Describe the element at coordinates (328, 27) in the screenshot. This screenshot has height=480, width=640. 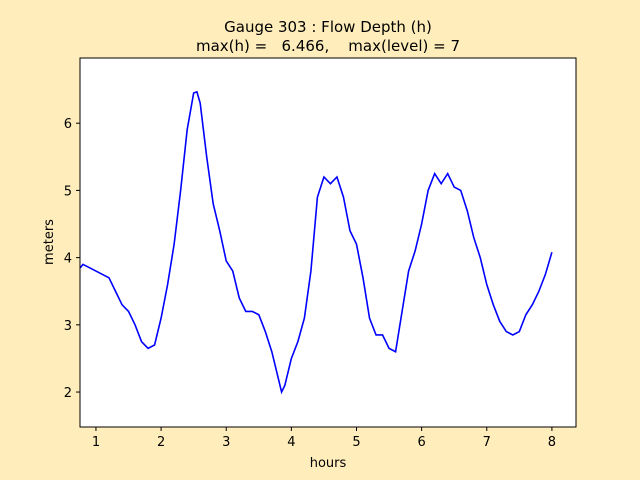
I see `chart-title: Gauge 303 : Flow Depth (h)` at that location.